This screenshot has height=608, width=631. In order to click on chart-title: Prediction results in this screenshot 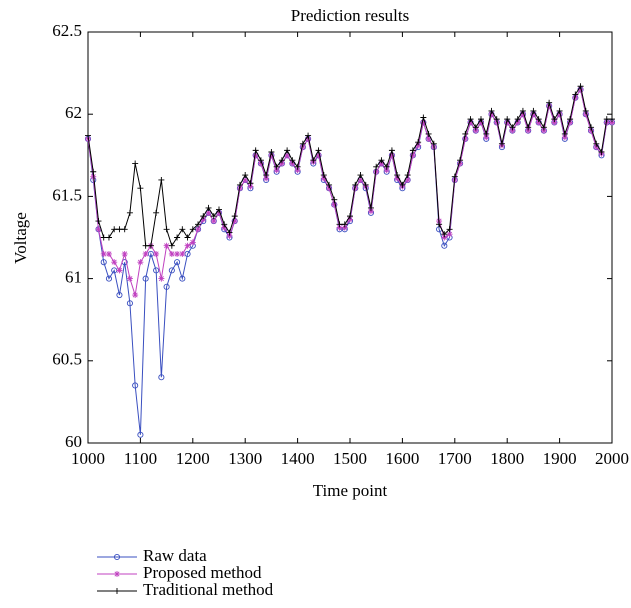, I will do `click(350, 15)`.